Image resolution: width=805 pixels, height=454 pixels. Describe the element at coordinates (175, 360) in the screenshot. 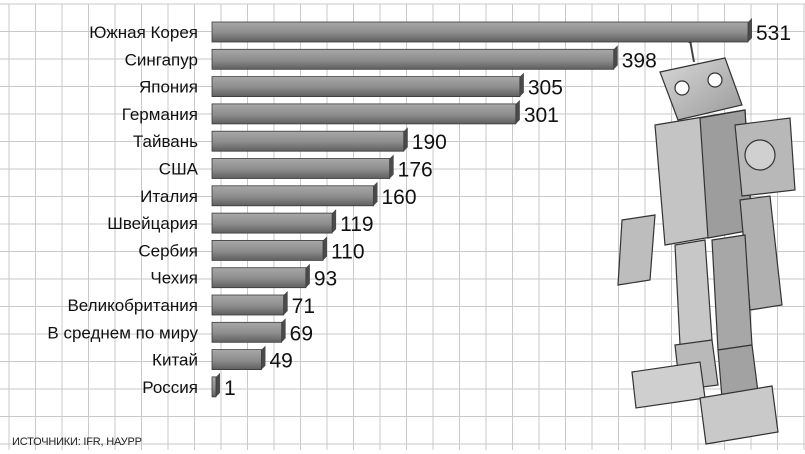

I see `category-label: Китай` at that location.